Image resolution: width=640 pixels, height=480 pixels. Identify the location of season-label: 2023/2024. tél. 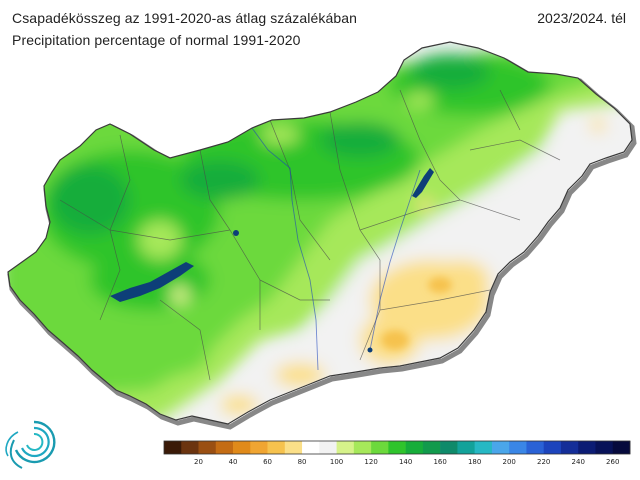
(581, 18).